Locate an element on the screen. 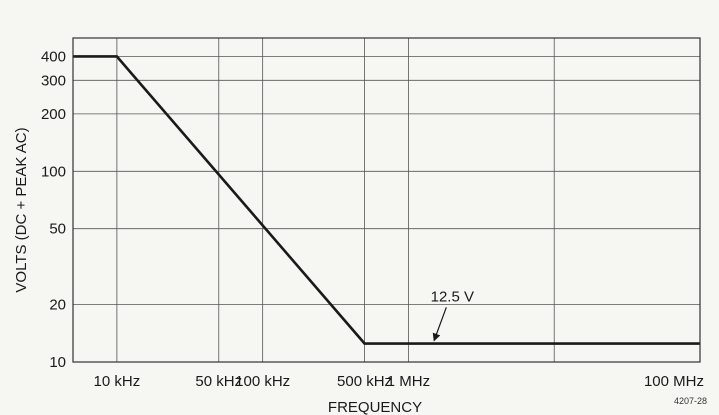  annotation-layer: 12.5 V is located at coordinates (452, 315).